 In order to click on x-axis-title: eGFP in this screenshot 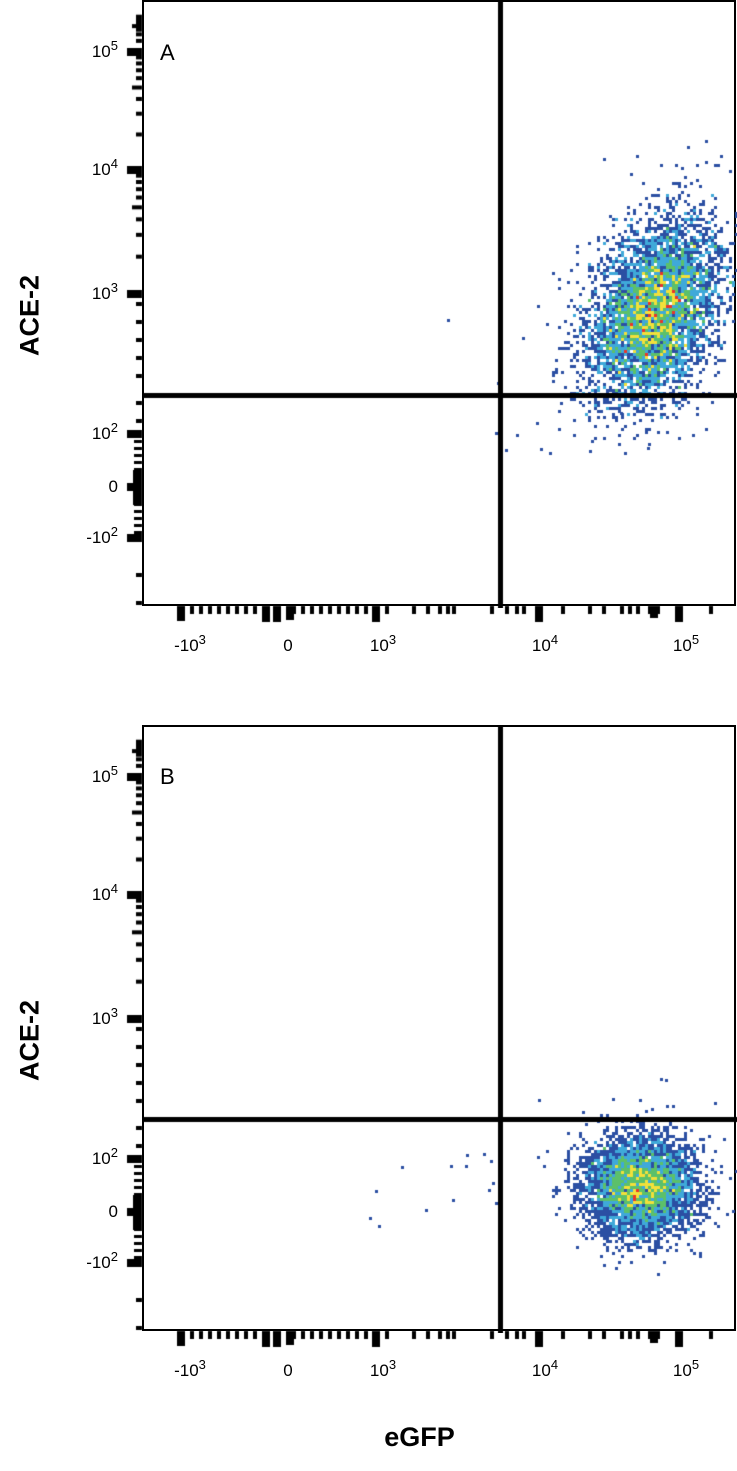, I will do `click(419, 1437)`.